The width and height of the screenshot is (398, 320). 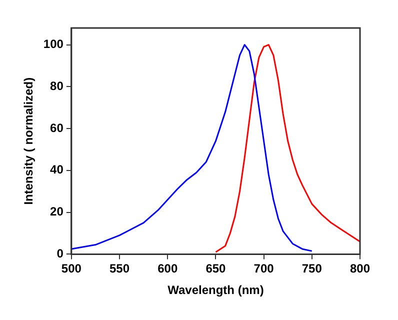 What do you see at coordinates (168, 269) in the screenshot?
I see `x-tick-label: 600` at bounding box center [168, 269].